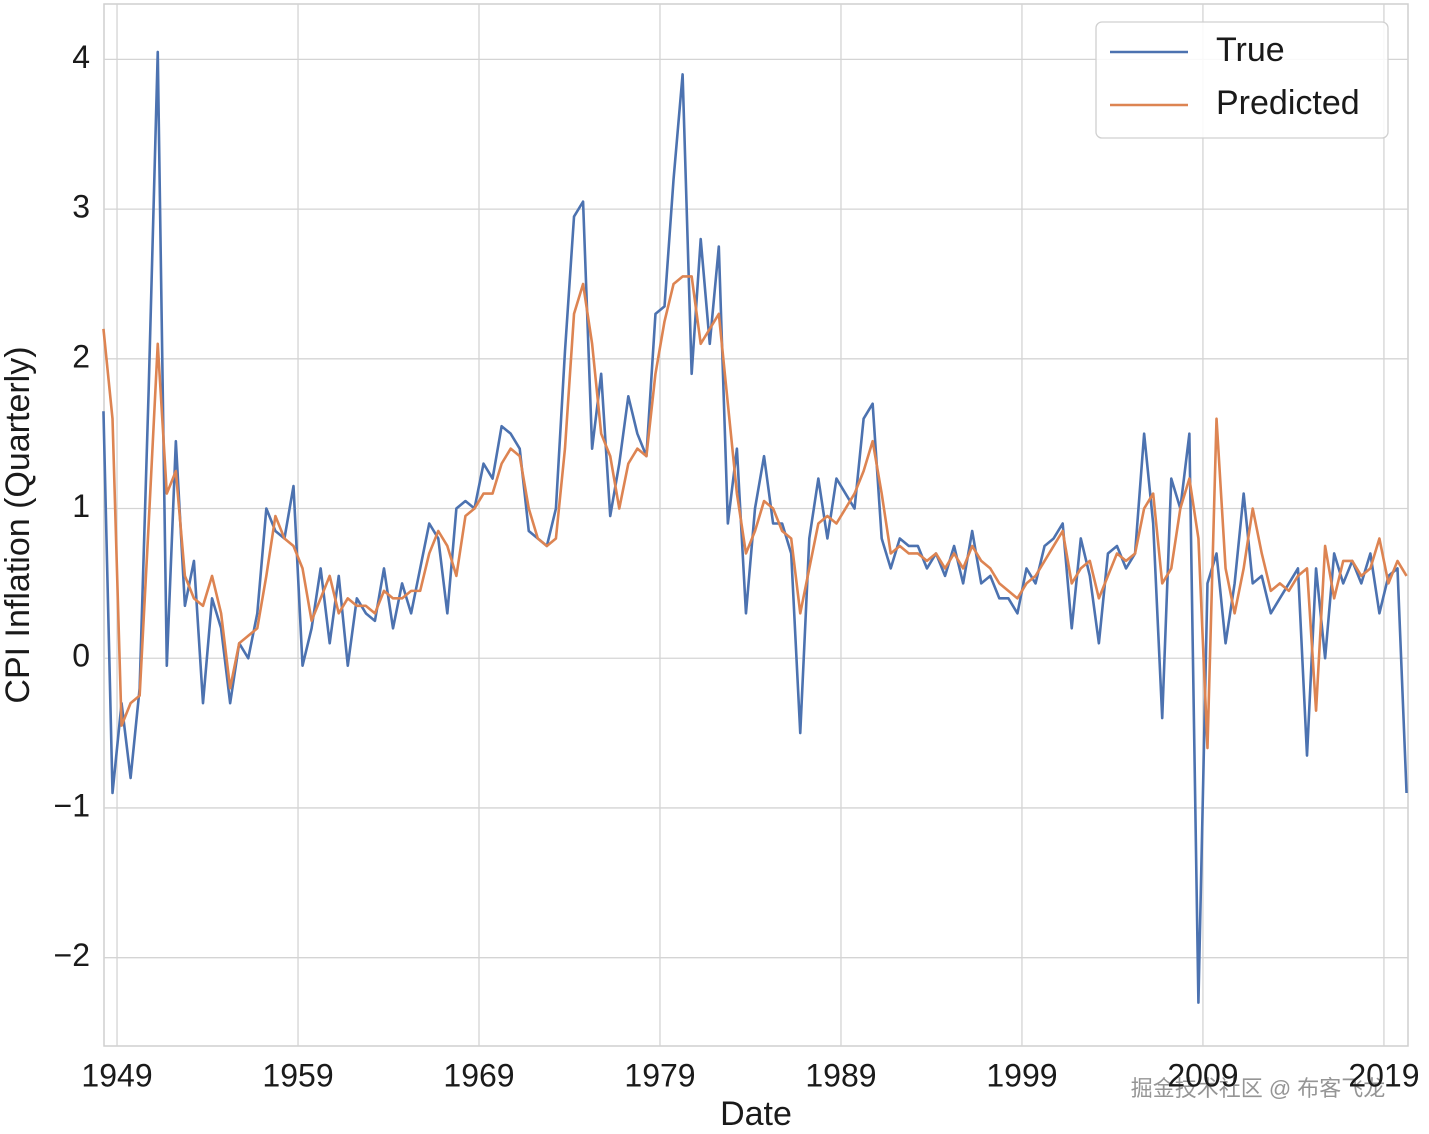  Describe the element at coordinates (1021, 1075) in the screenshot. I see `x-tick-label: 1999` at that location.